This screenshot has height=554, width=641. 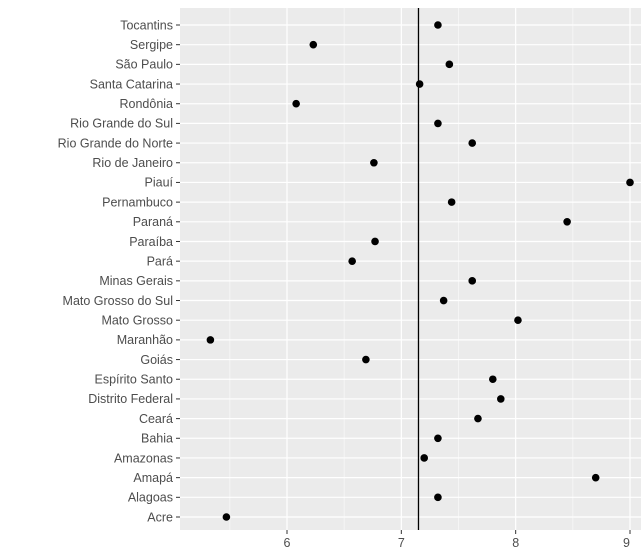 What do you see at coordinates (626, 543) in the screenshot?
I see `x-tick-label: 9` at bounding box center [626, 543].